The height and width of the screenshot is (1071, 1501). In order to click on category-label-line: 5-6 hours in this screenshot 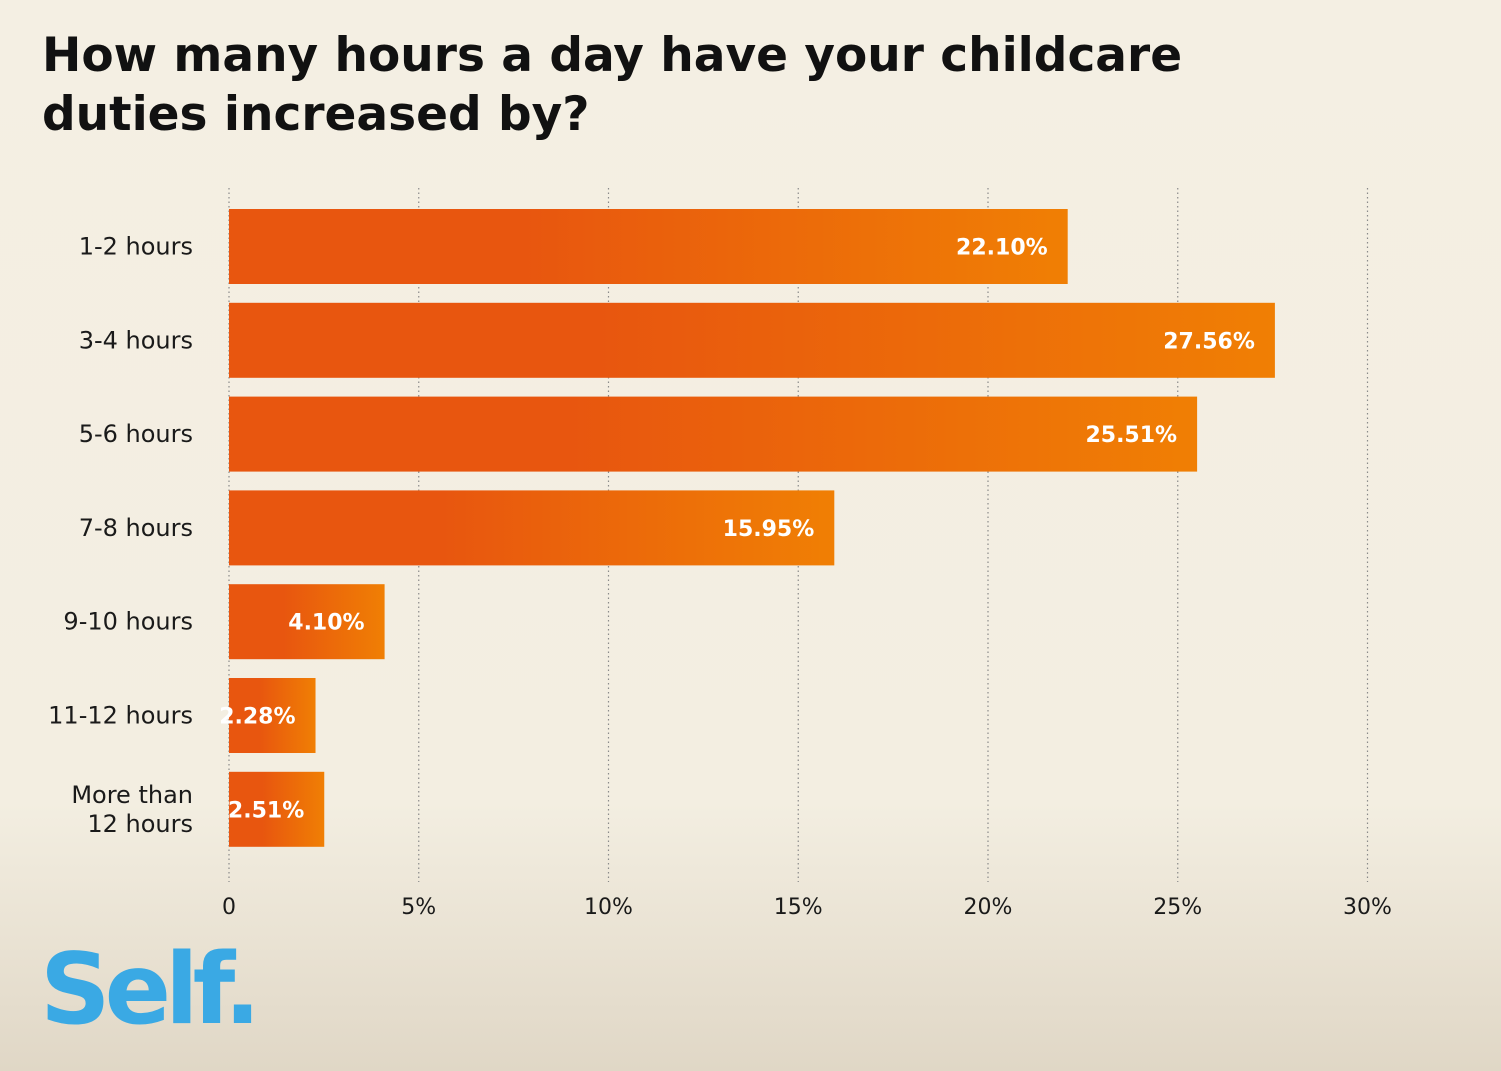, I will do `click(136, 434)`.